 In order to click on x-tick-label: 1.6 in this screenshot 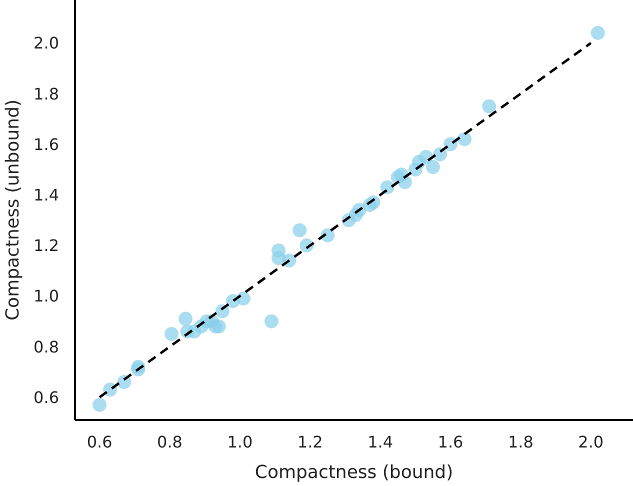, I will do `click(451, 442)`.